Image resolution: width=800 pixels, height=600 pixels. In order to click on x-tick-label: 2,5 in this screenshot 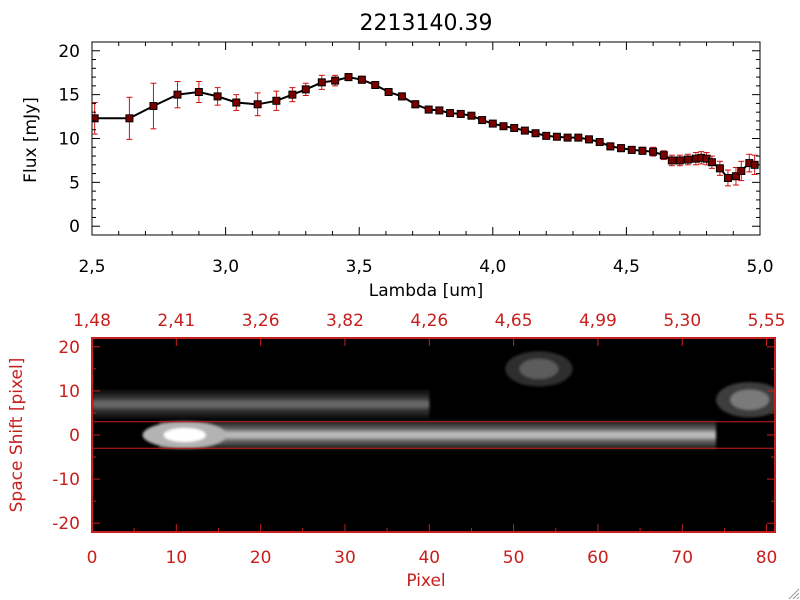, I will do `click(91, 267)`.